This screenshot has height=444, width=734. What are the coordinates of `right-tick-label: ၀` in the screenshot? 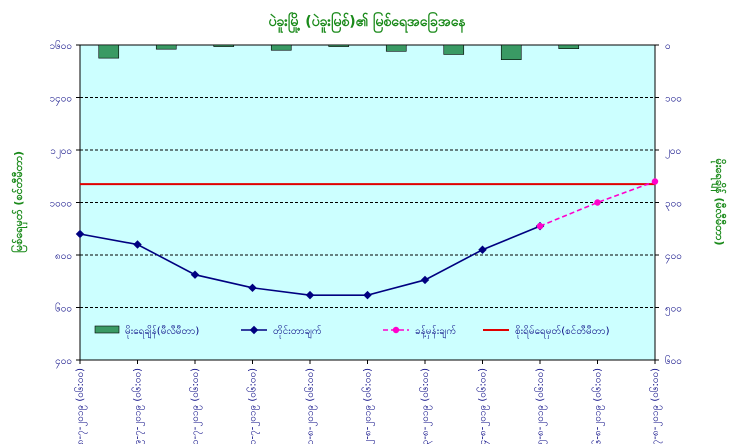 It's located at (668, 46).